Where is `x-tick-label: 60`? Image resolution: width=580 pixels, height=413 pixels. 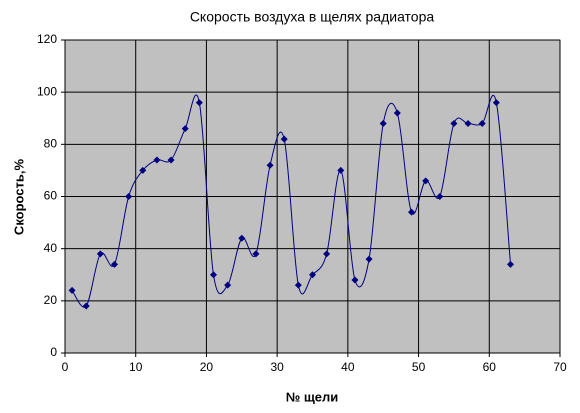
x-tick-label: 60 is located at coordinates (490, 367).